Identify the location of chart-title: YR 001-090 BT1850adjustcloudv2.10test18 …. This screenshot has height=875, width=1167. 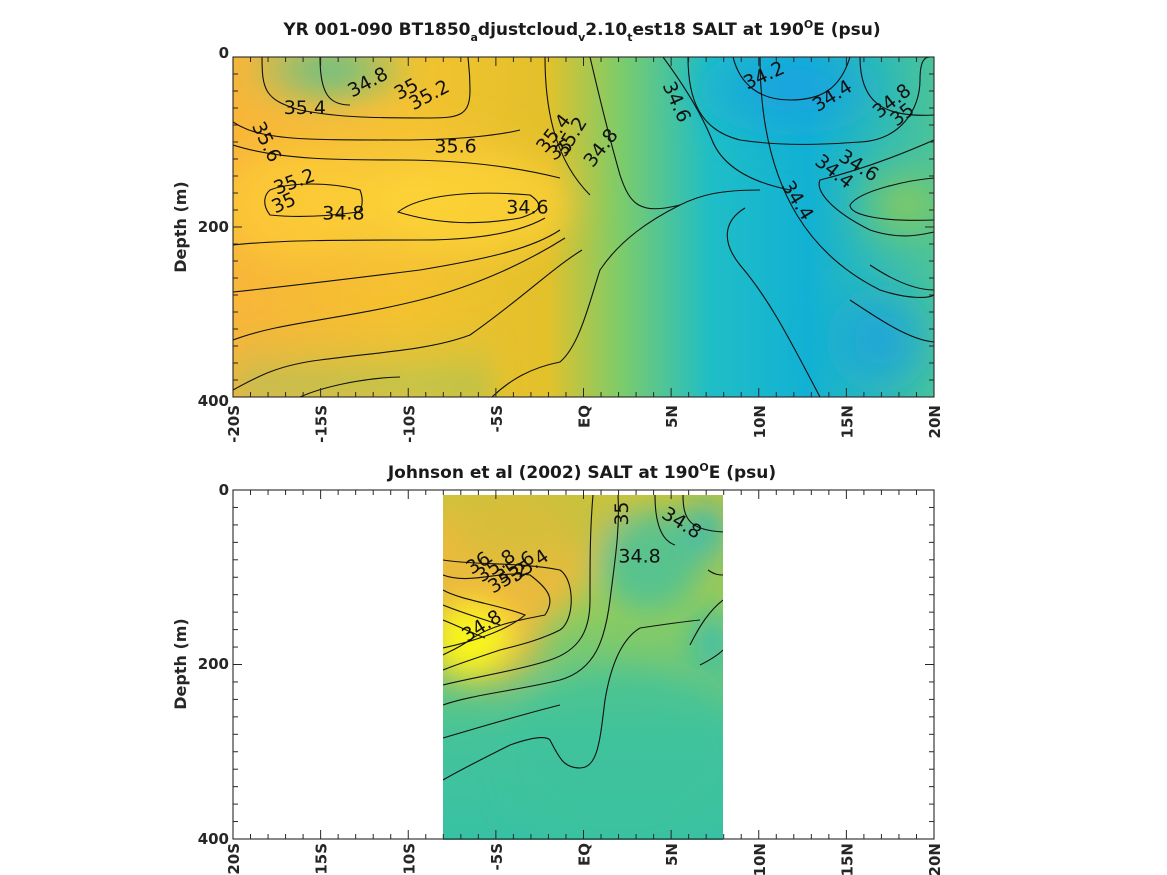
(581, 31).